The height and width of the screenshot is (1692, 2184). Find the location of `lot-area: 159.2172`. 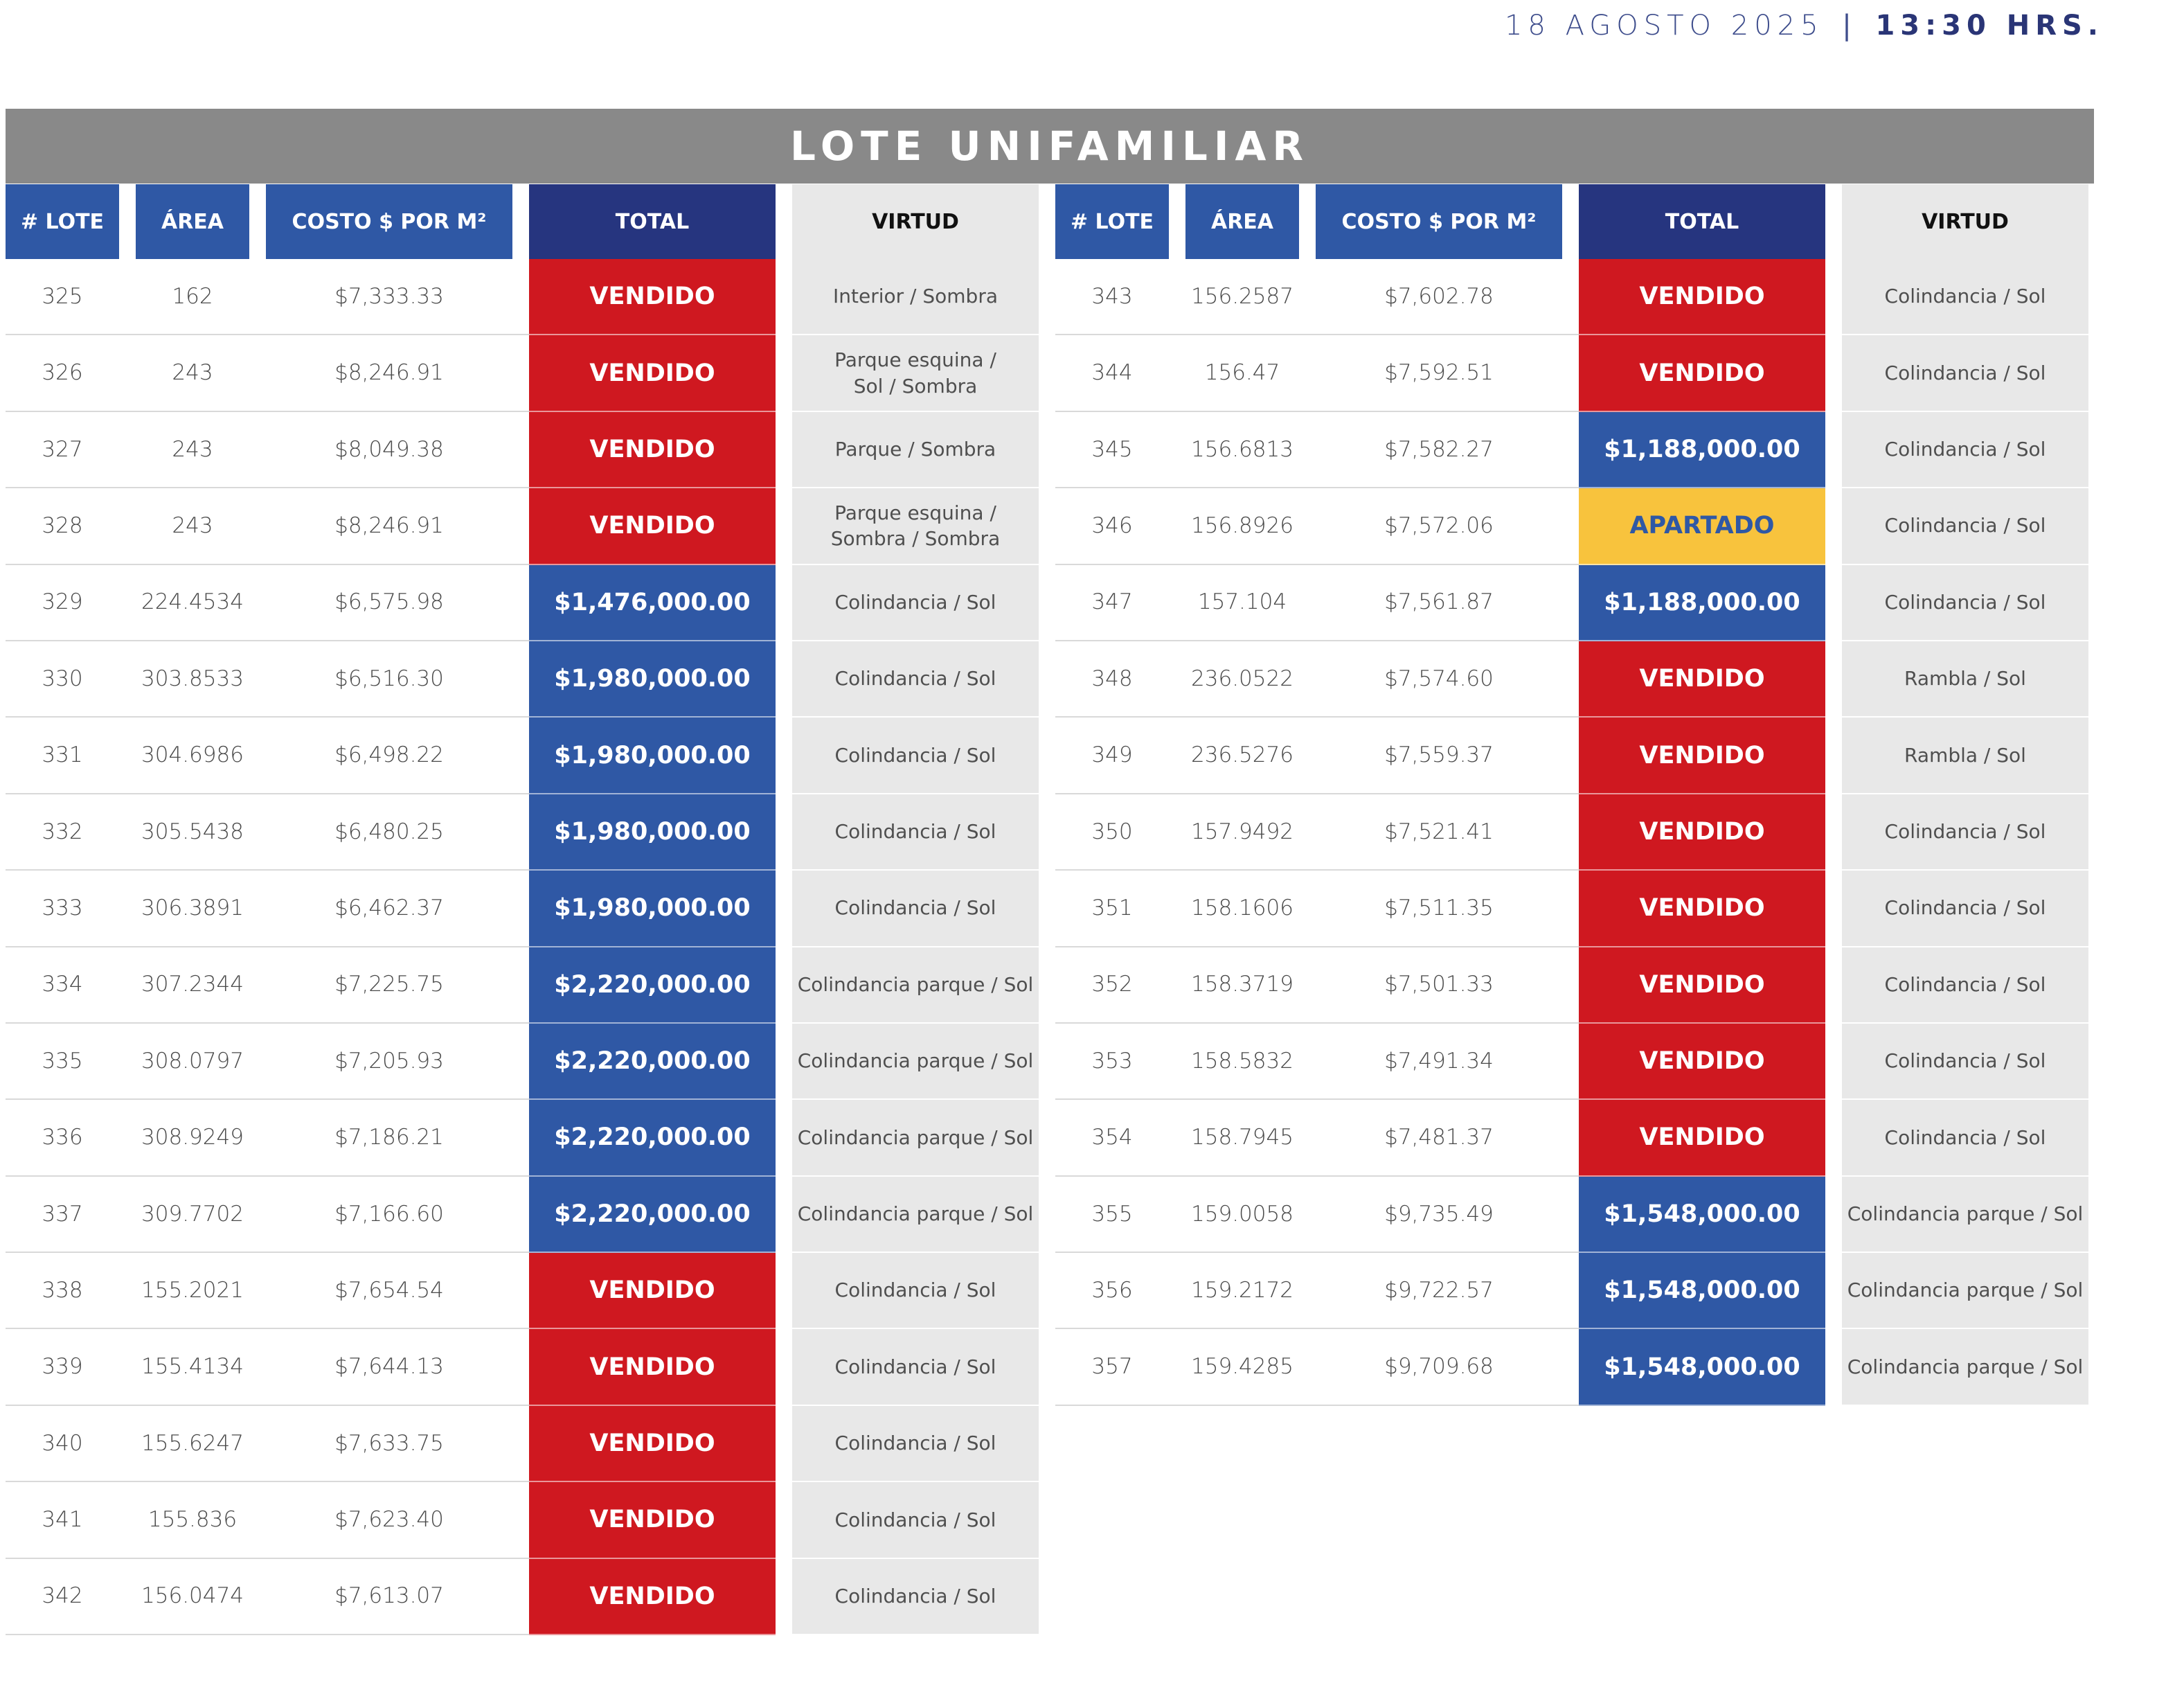

lot-area: 159.2172 is located at coordinates (1242, 1291).